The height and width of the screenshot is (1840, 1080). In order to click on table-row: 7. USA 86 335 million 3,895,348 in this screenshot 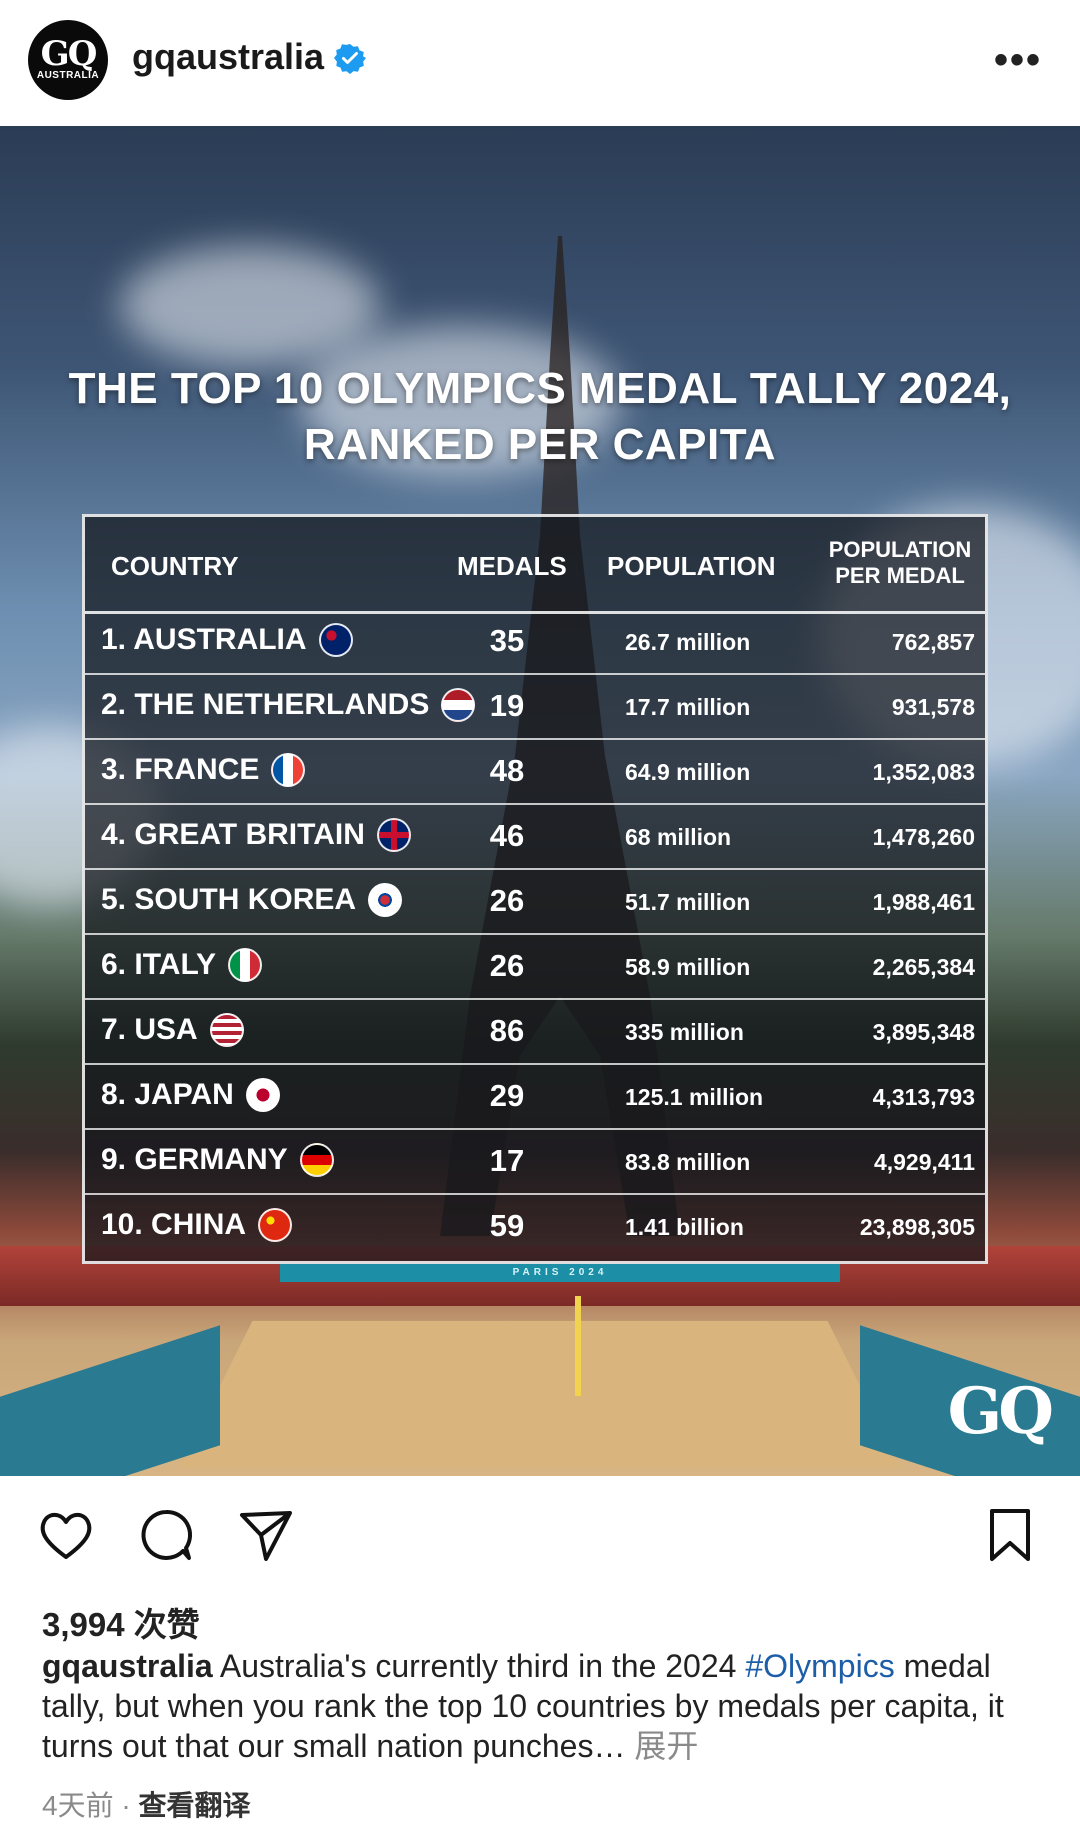, I will do `click(535, 1033)`.